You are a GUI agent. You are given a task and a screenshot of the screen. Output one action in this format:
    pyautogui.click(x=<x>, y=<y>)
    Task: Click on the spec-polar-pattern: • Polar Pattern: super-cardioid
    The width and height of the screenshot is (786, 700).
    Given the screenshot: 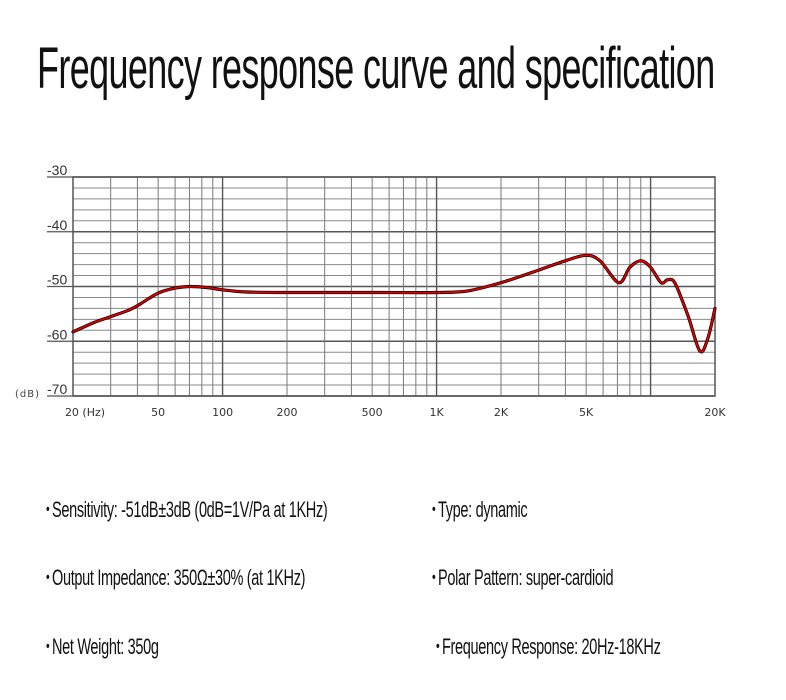 What is the action you would take?
    pyautogui.click(x=523, y=578)
    